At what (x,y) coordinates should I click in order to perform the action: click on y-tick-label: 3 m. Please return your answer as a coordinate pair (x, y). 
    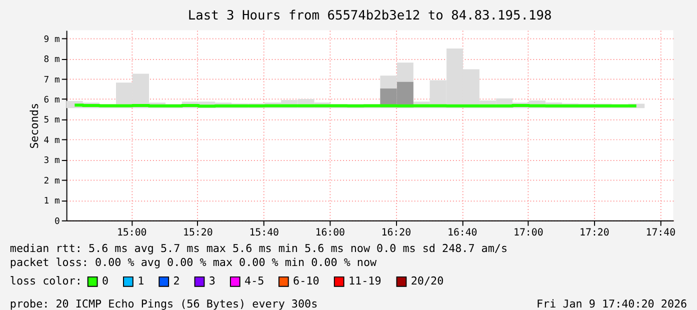
    Looking at the image, I should click on (52, 161).